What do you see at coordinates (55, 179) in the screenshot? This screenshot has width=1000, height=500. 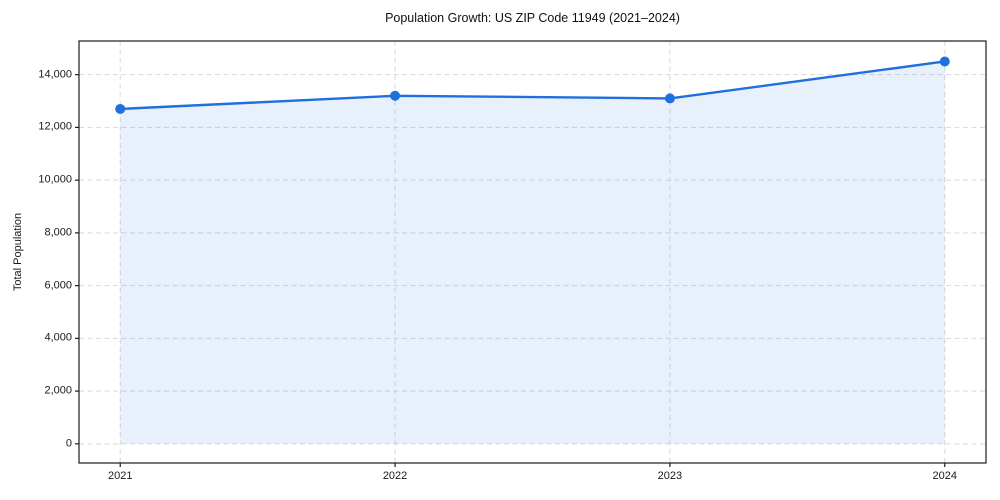 I see `y-tick-label: 10,000` at bounding box center [55, 179].